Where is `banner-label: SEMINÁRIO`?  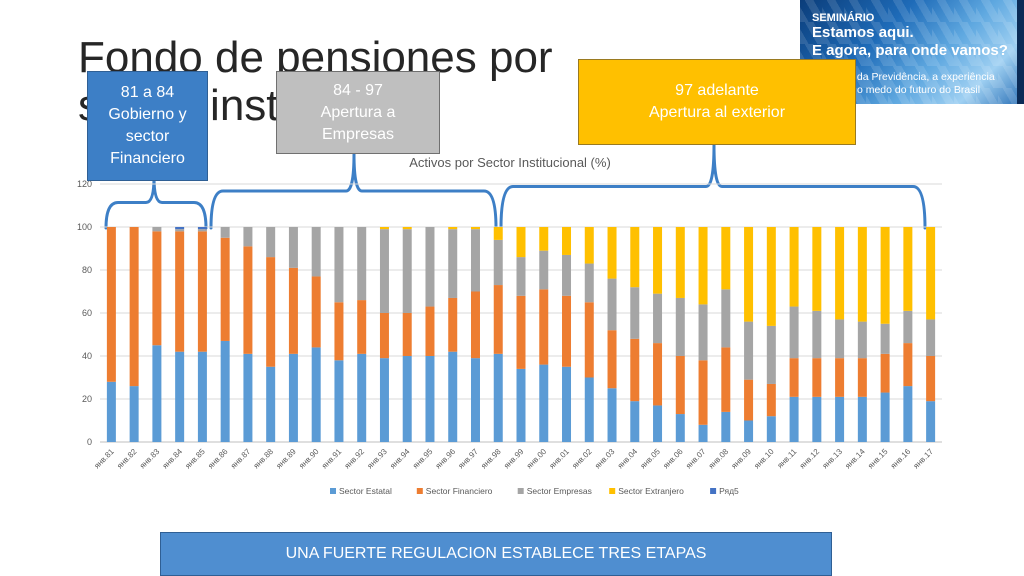
banner-label: SEMINÁRIO is located at coordinates (843, 18).